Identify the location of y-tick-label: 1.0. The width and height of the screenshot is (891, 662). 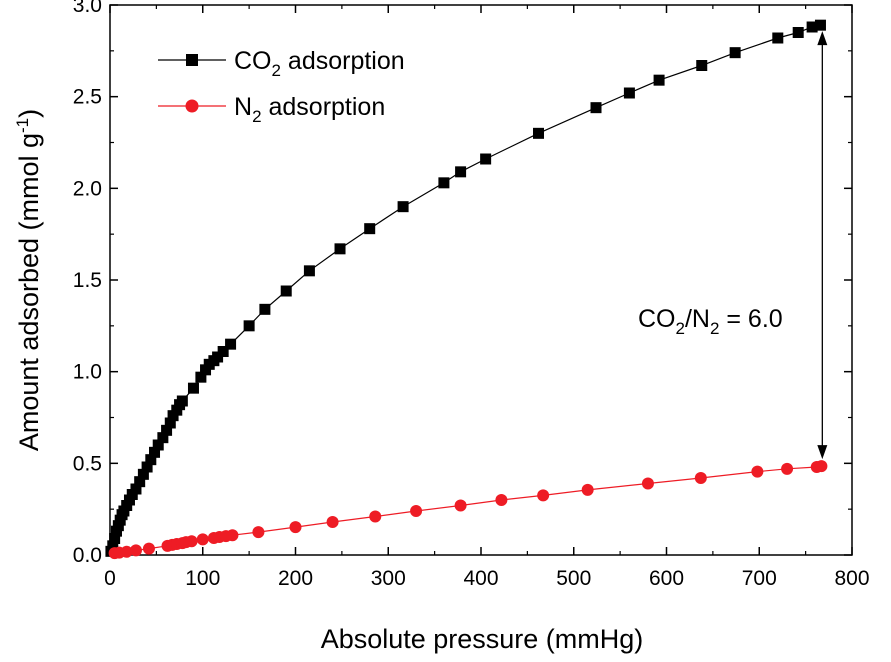
(87, 372).